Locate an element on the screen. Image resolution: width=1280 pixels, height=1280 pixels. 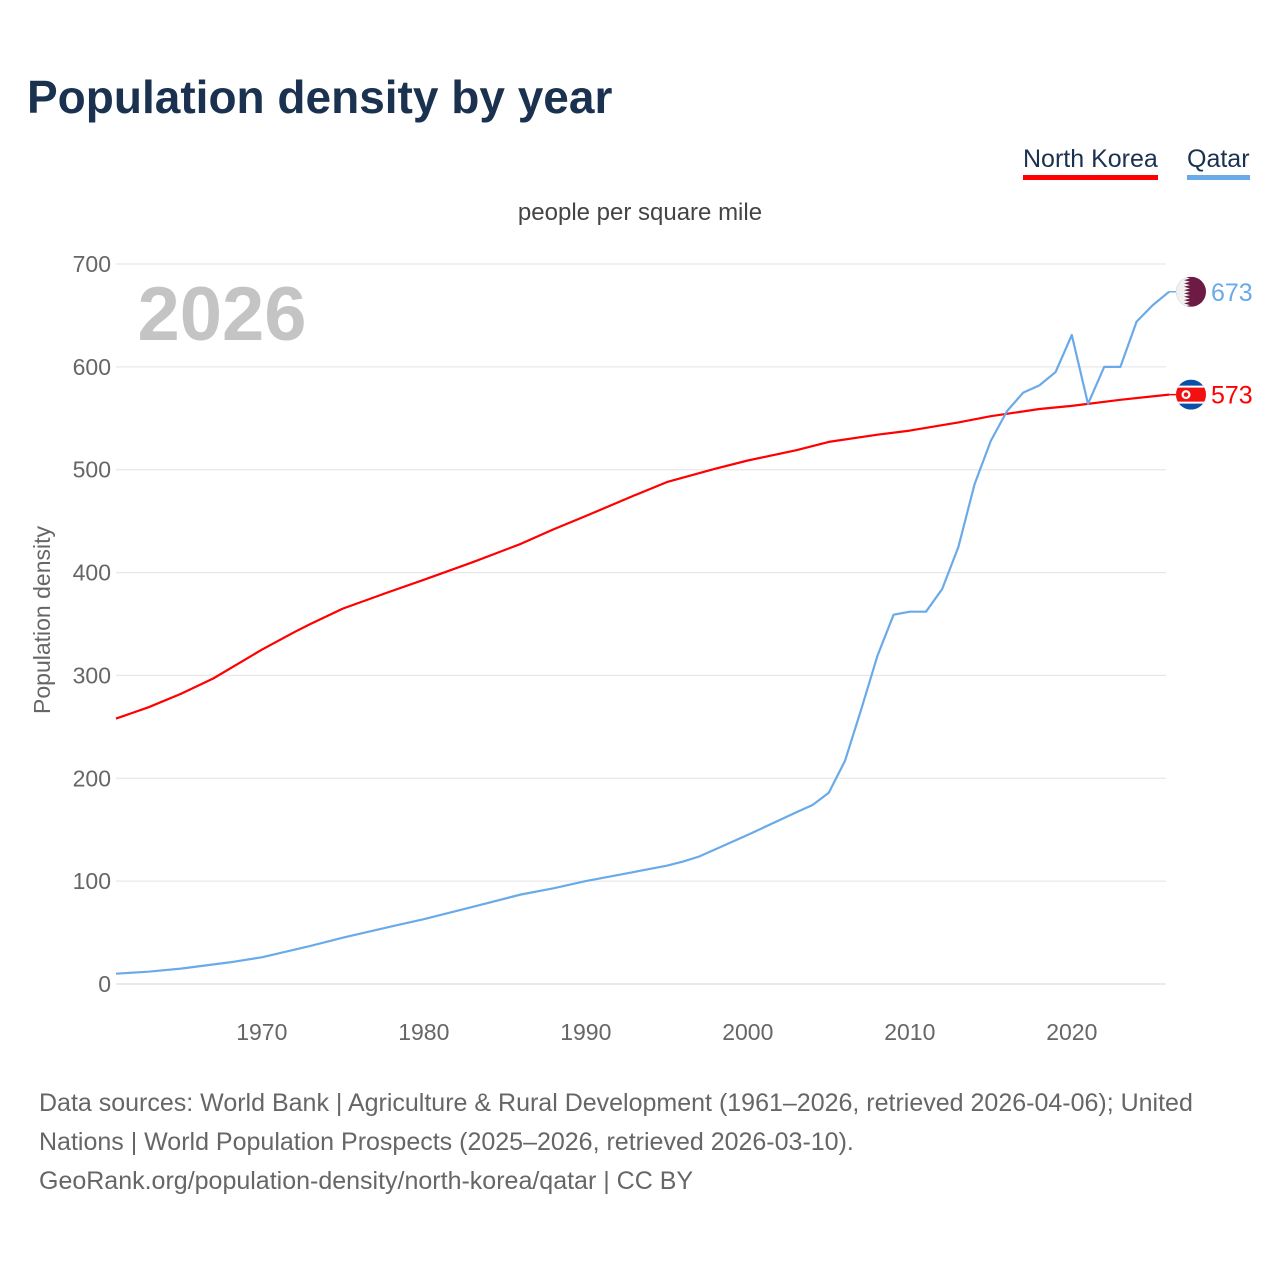
legend-item-north-korea: North Korea is located at coordinates (1090, 162).